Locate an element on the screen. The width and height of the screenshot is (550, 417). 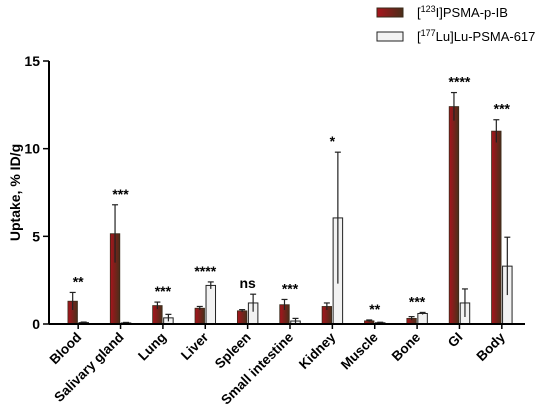
category-label: Spleen is located at coordinates (233, 351).